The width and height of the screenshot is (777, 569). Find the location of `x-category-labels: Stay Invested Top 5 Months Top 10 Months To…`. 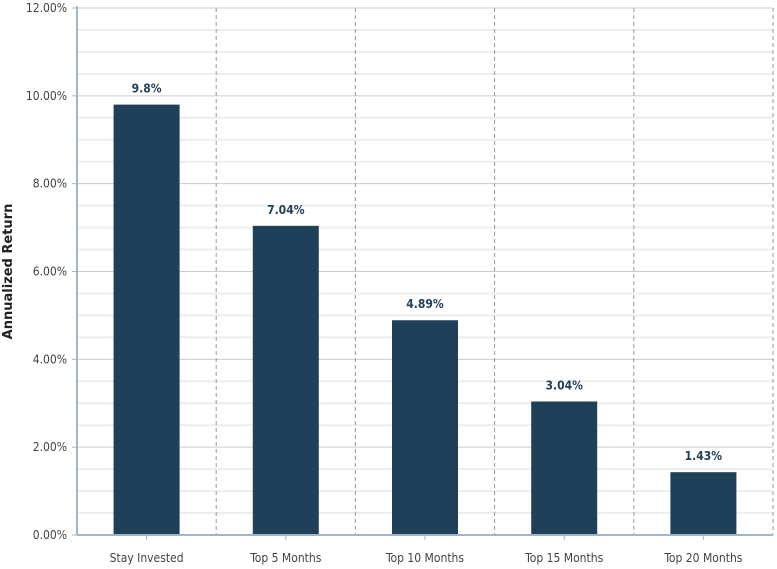

x-category-labels: Stay Invested Top 5 Months Top 10 Months To… is located at coordinates (426, 558).